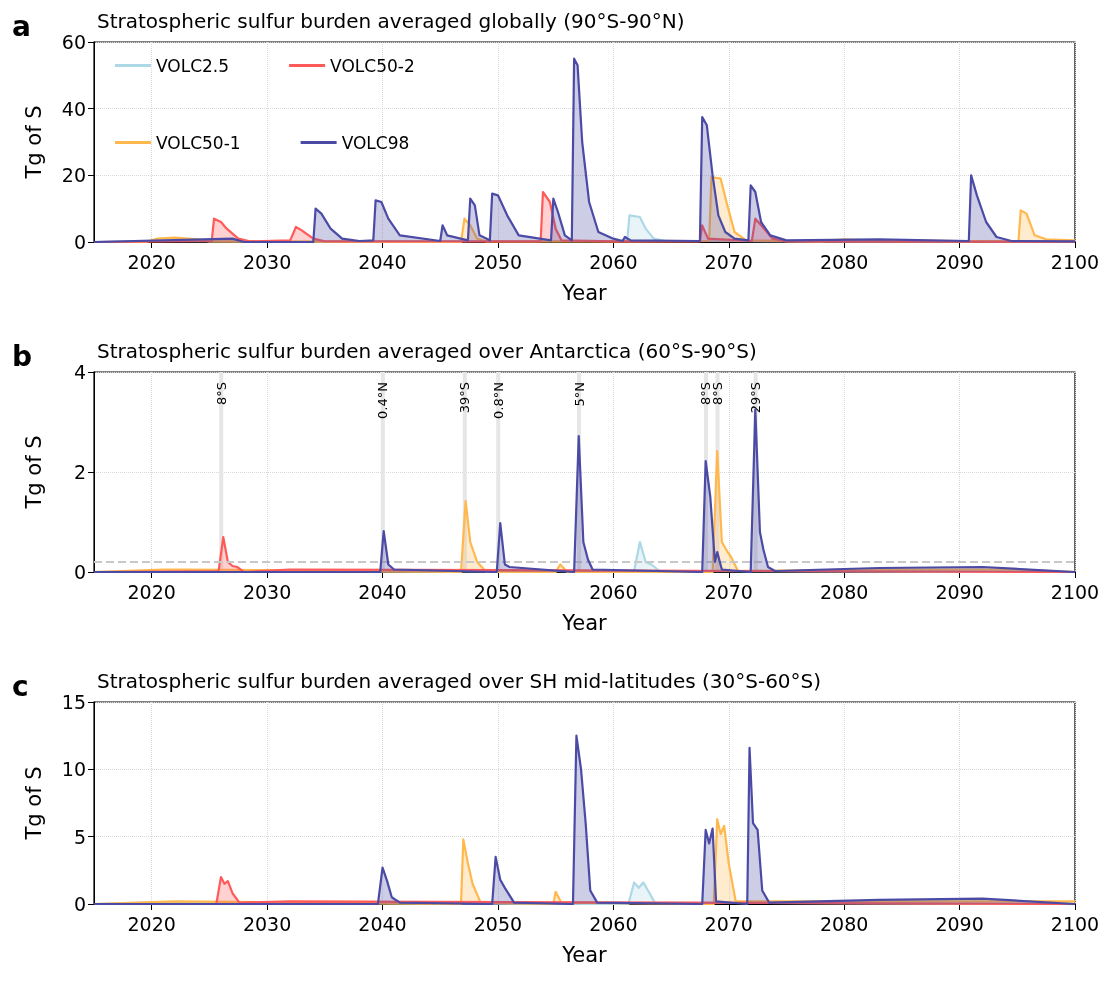  What do you see at coordinates (73, 702) in the screenshot?
I see `y-tick-label: 15` at bounding box center [73, 702].